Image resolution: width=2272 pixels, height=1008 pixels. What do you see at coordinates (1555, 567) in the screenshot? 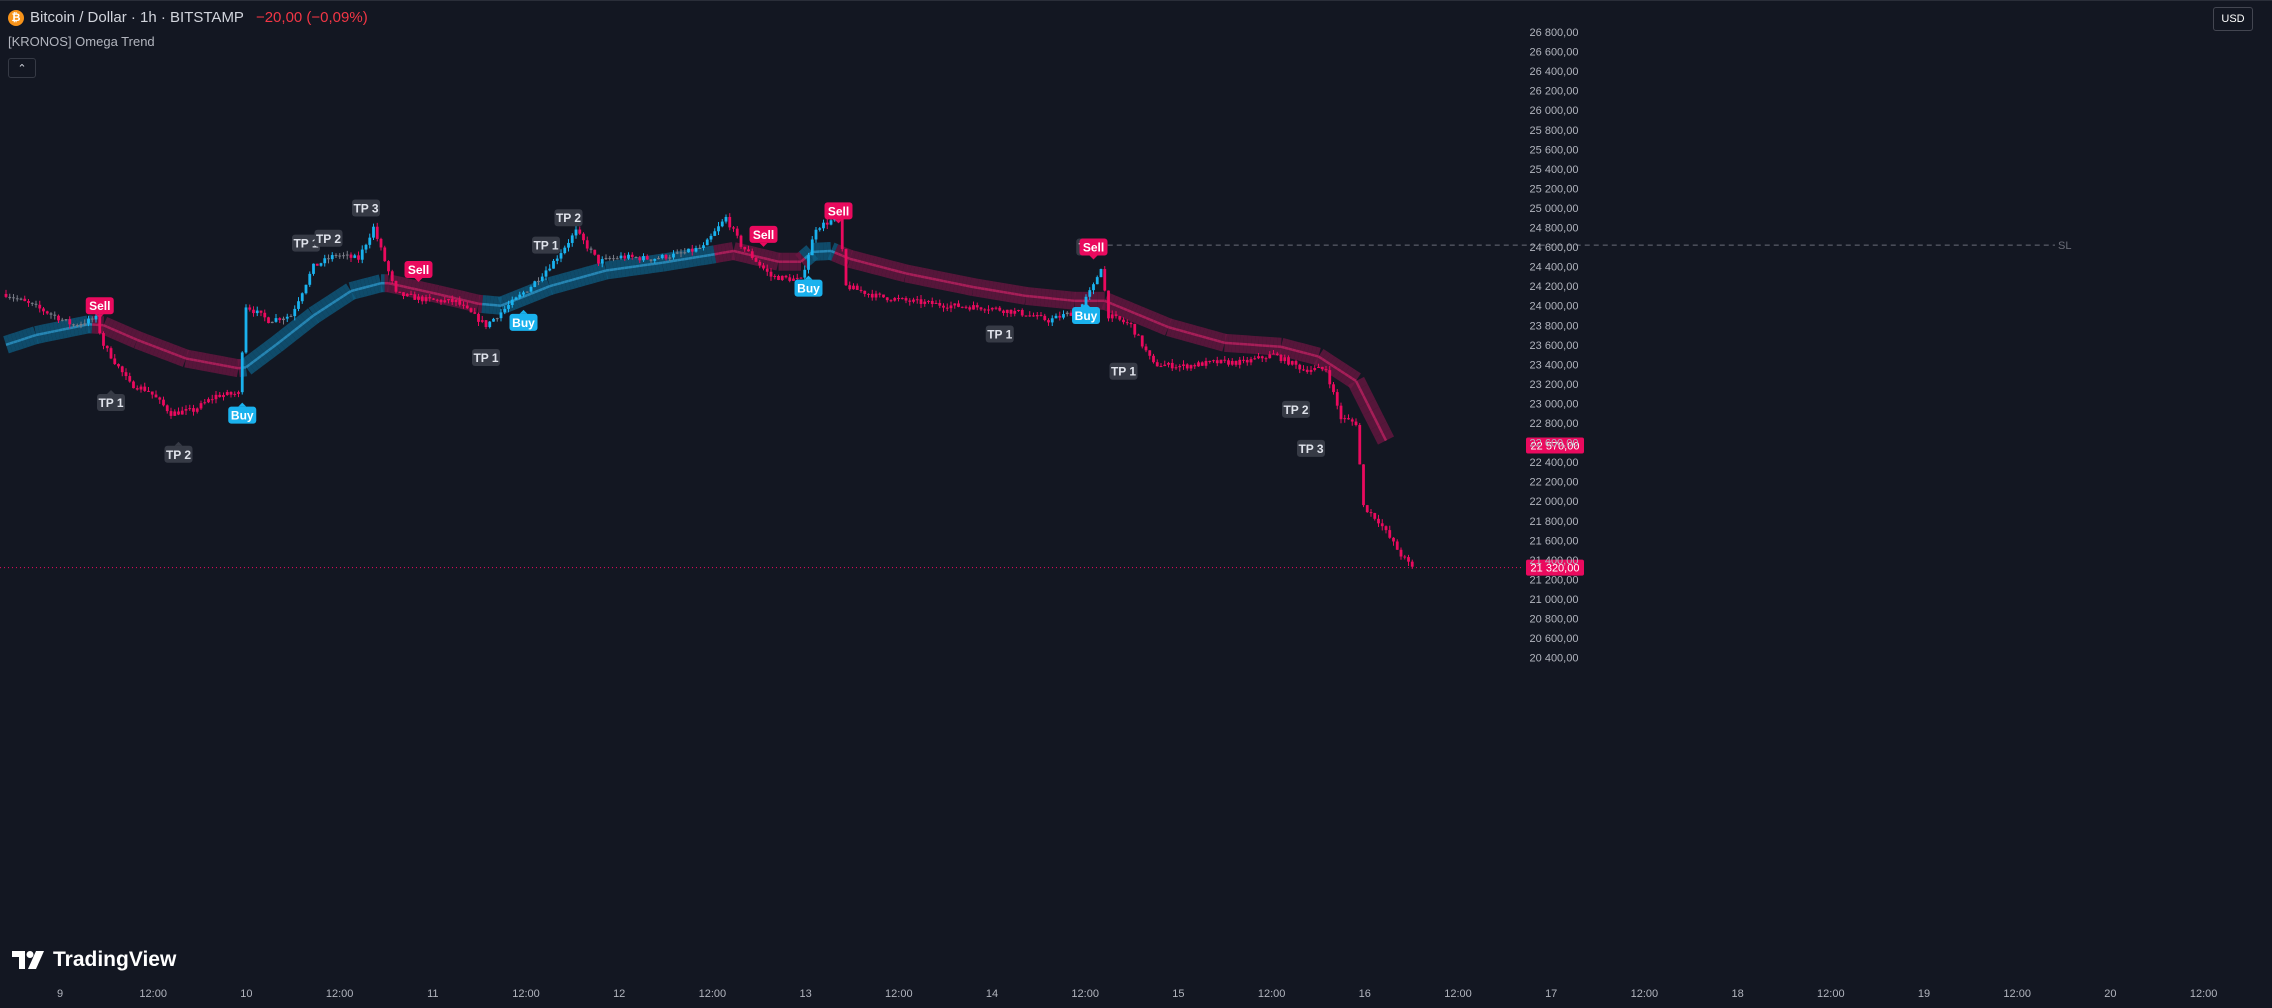
I see `price-badge` at bounding box center [1555, 567].